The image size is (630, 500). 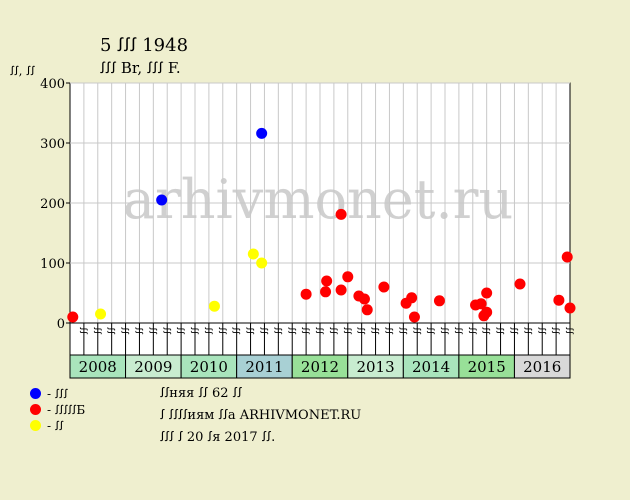 I want to click on legend-item-red: - ꭍꭍꭍꭍꭍБ, so click(x=57, y=409).